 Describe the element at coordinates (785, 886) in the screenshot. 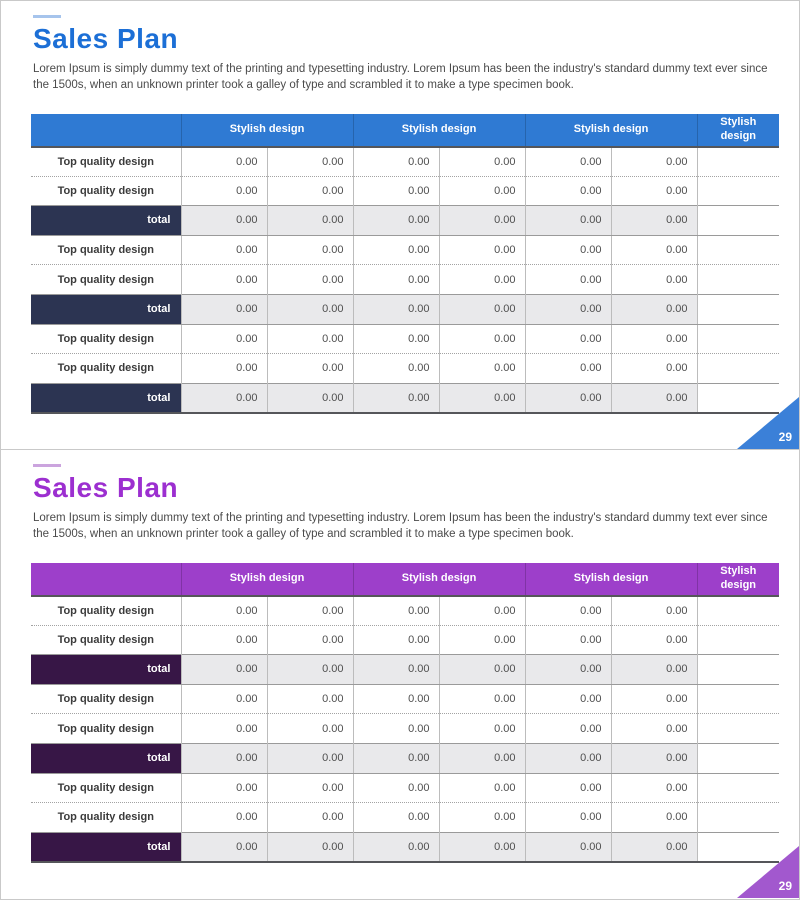

I see `page-number: 29` at that location.